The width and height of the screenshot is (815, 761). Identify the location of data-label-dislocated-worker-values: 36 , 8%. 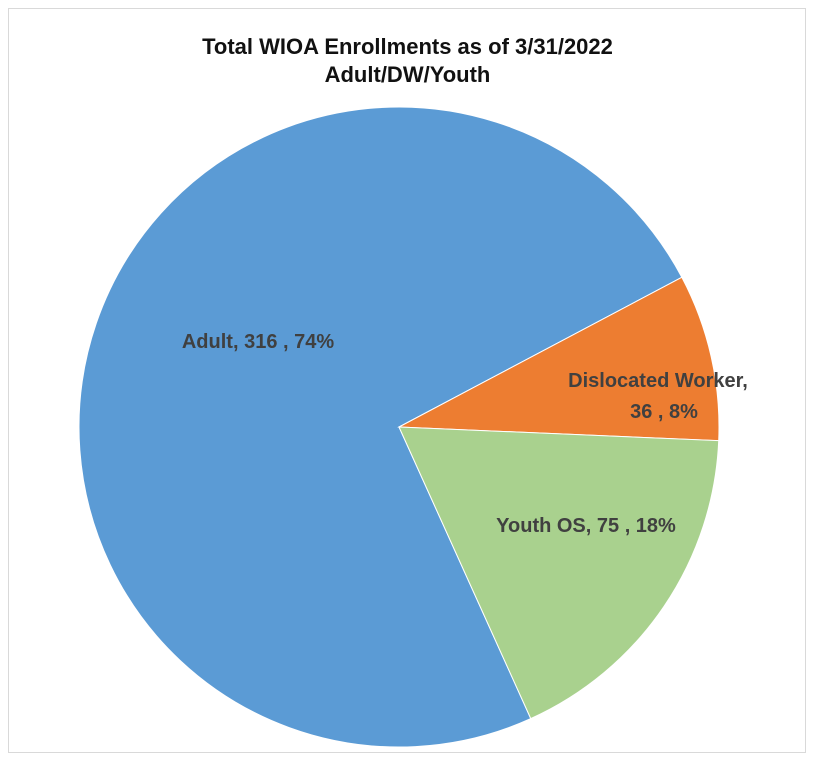
(664, 412).